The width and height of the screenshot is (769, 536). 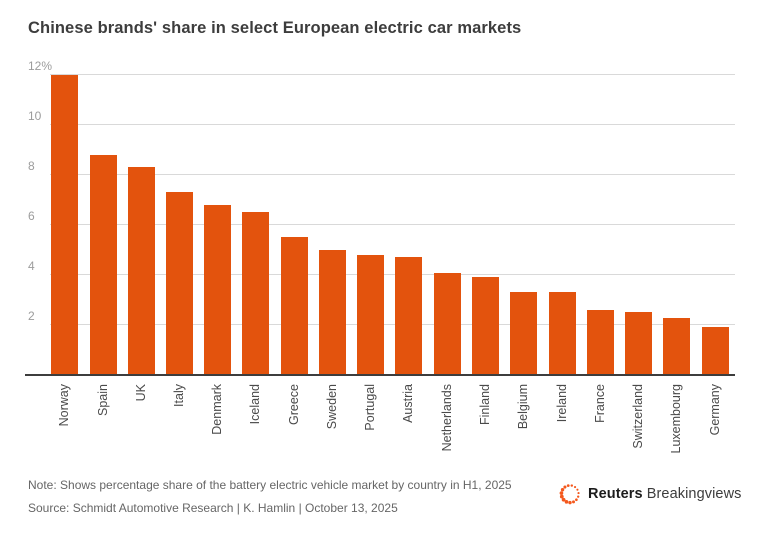 I want to click on y-axis-tick-label: 4, so click(x=31, y=266).